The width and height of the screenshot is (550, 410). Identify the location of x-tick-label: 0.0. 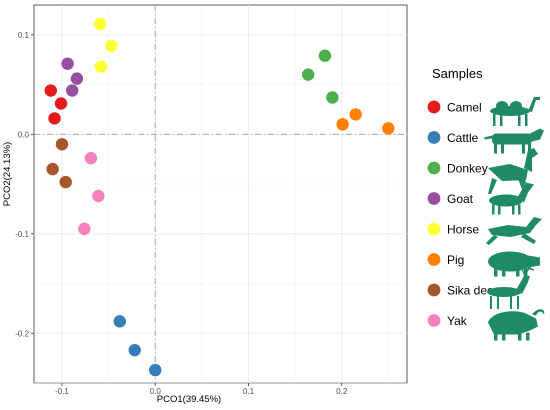
(156, 391).